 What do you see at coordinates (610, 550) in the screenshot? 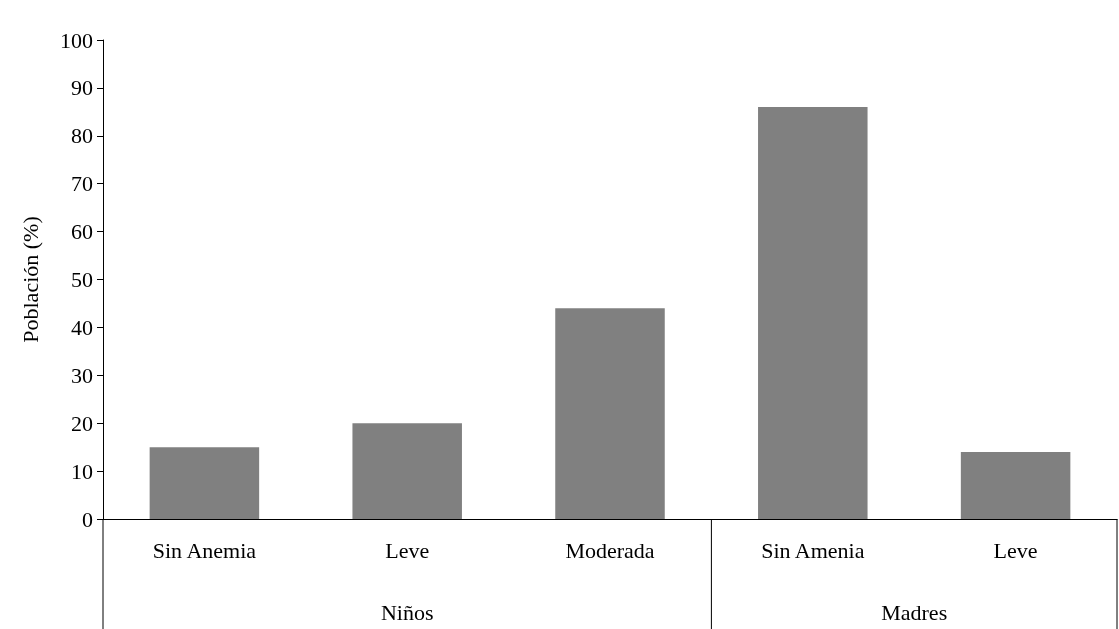
I see `x-tick-label: Moderada` at bounding box center [610, 550].